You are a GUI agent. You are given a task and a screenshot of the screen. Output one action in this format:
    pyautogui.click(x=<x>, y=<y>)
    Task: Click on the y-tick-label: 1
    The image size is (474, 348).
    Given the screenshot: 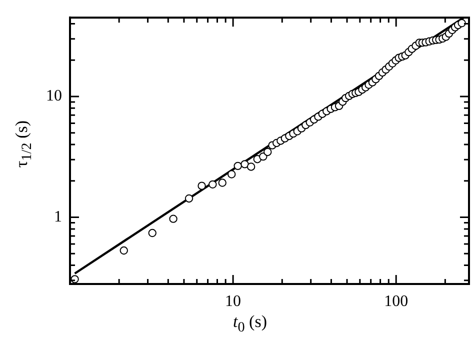 What is the action you would take?
    pyautogui.click(x=58, y=217)
    